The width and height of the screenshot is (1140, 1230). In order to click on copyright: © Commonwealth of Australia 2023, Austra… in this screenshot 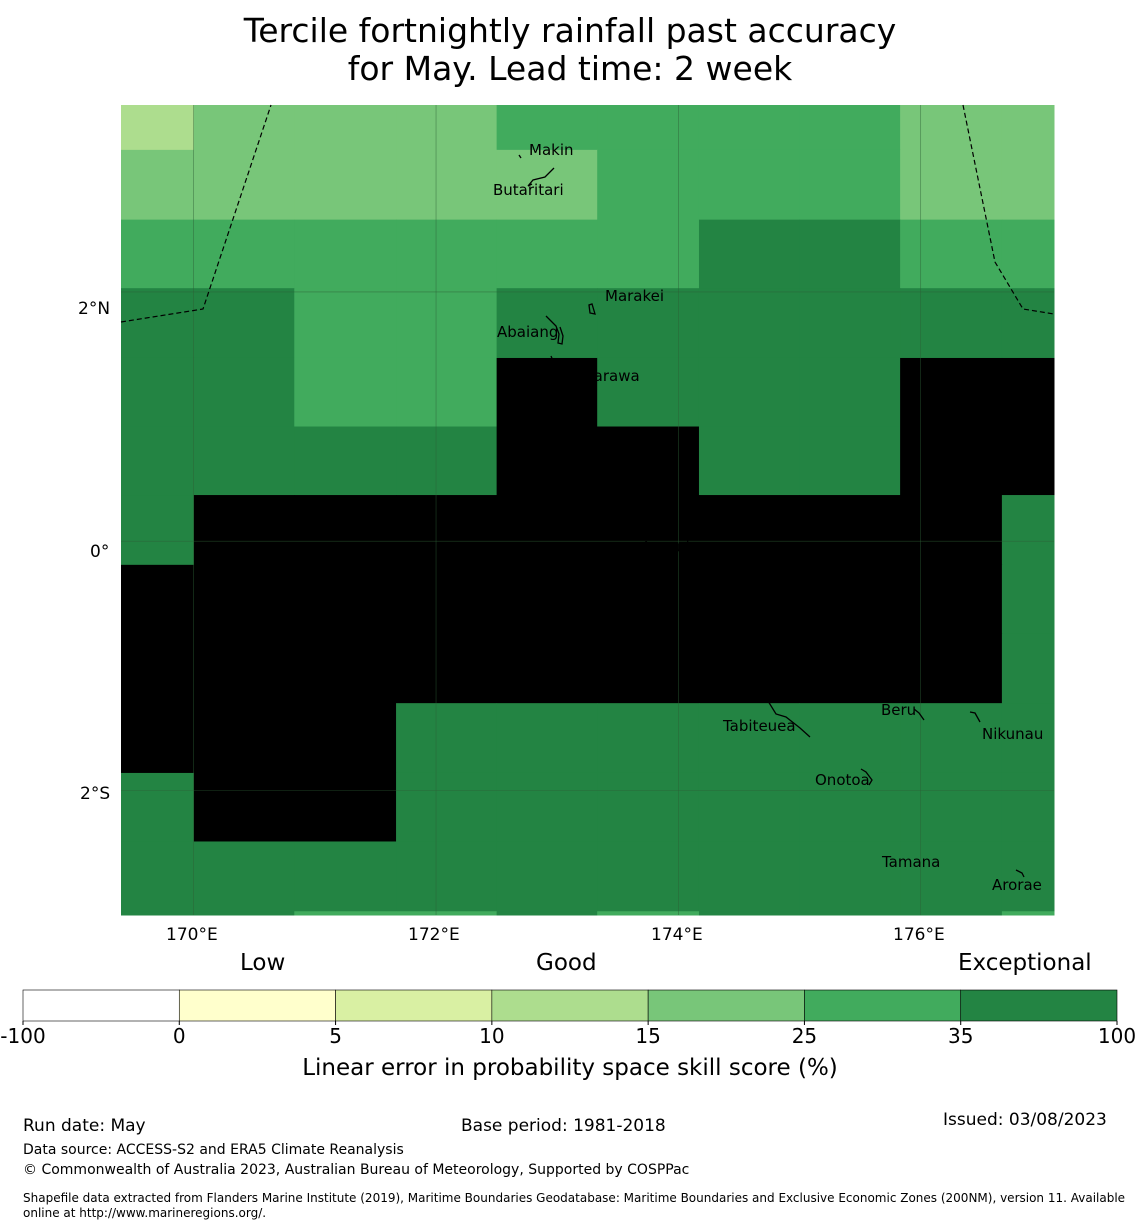, I will do `click(356, 1170)`.